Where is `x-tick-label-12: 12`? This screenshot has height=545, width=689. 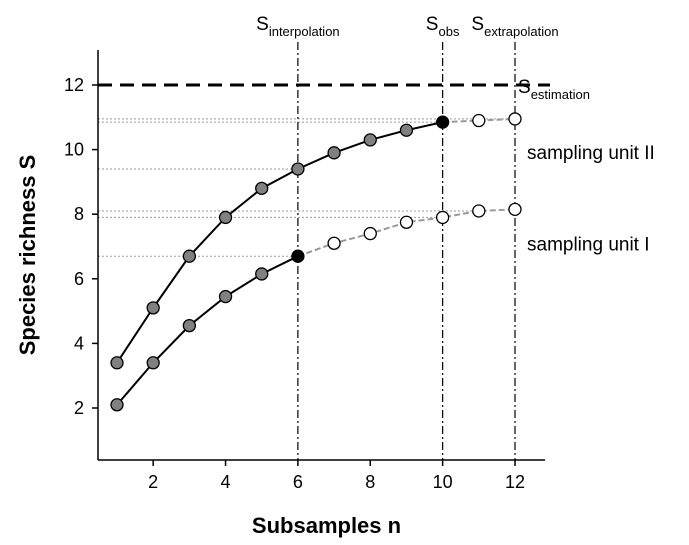 x-tick-label-12: 12 is located at coordinates (515, 482).